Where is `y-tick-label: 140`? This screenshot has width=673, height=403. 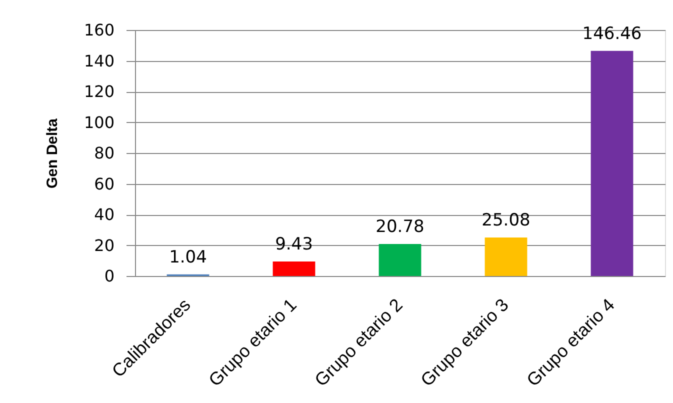 y-tick-label: 140 is located at coordinates (99, 60).